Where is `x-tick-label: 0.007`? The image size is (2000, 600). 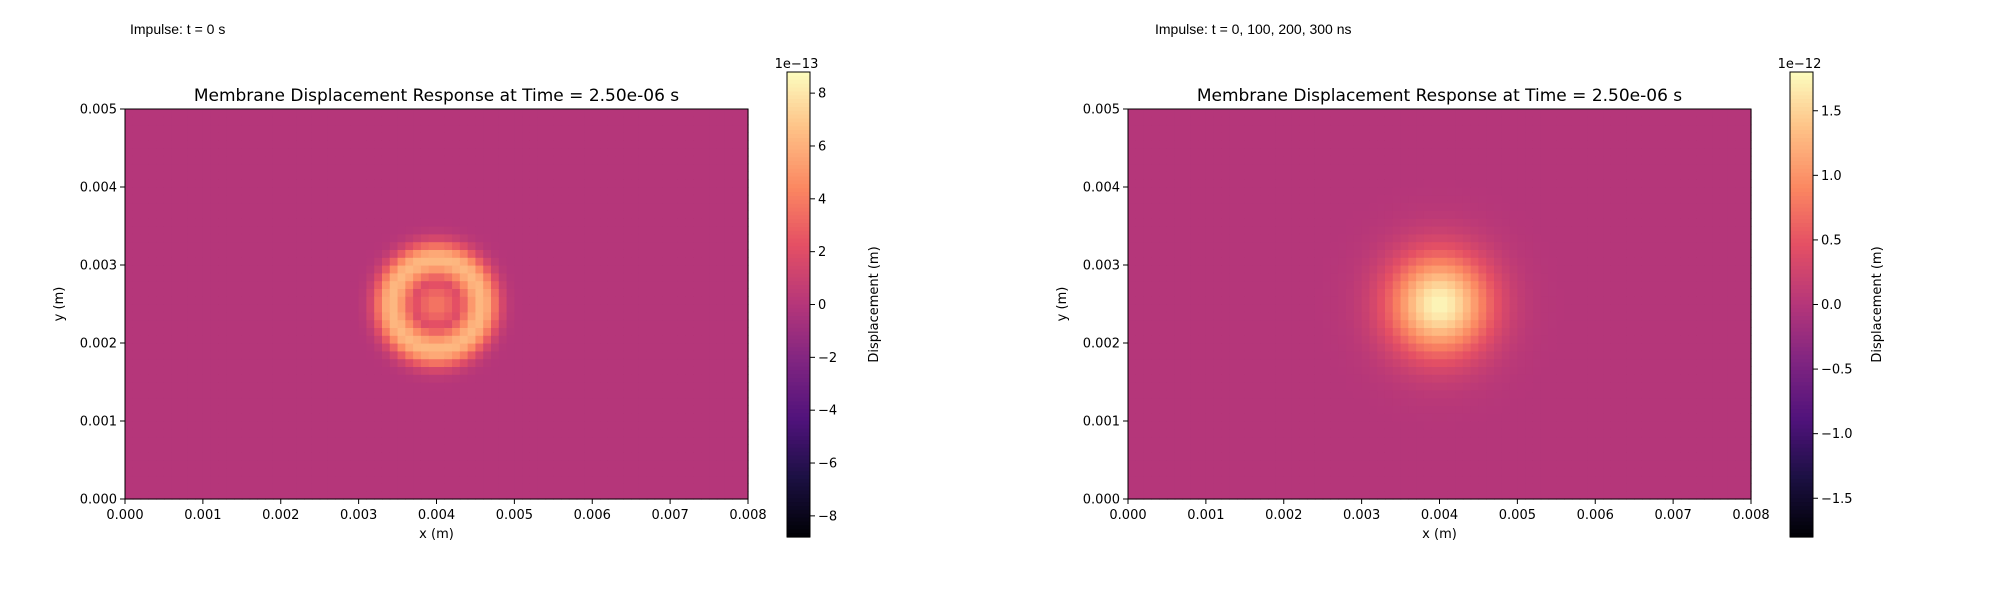
x-tick-label: 0.007 is located at coordinates (670, 515).